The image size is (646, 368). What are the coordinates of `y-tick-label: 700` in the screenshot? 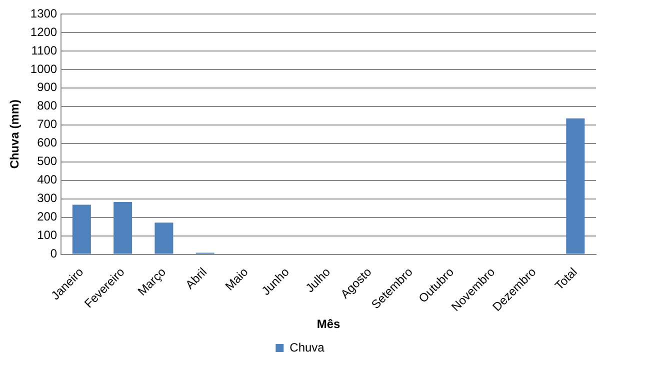 It's located at (47, 124).